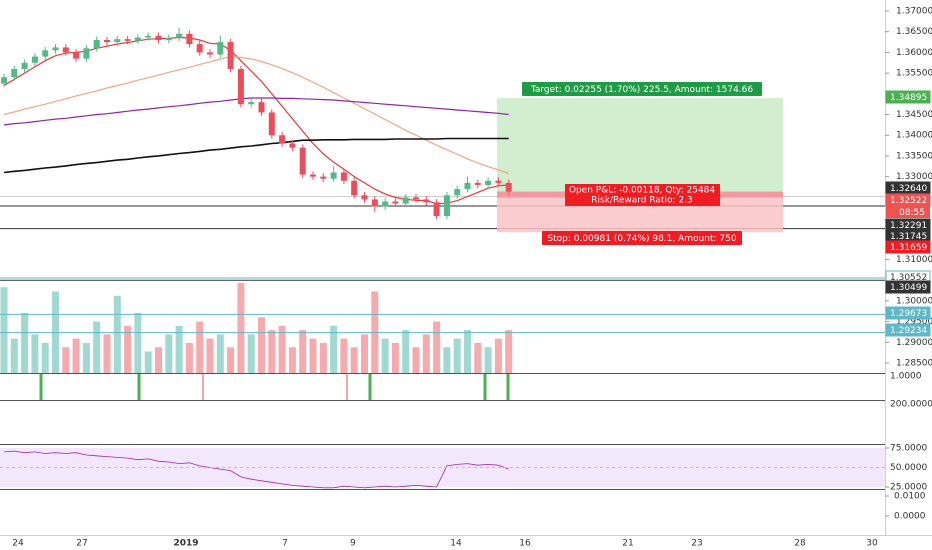 This screenshot has height=550, width=932. Describe the element at coordinates (256, 155) in the screenshot. I see `moving-average` at that location.